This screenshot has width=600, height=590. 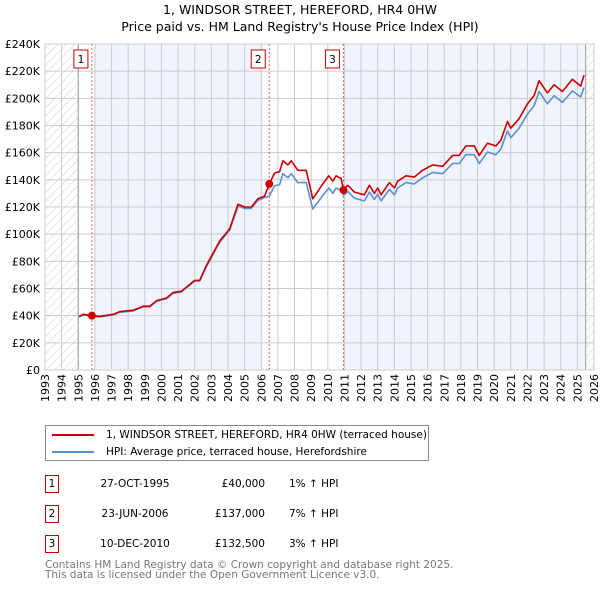 What do you see at coordinates (23, 98) in the screenshot?
I see `y-tick-label: £200K` at bounding box center [23, 98].